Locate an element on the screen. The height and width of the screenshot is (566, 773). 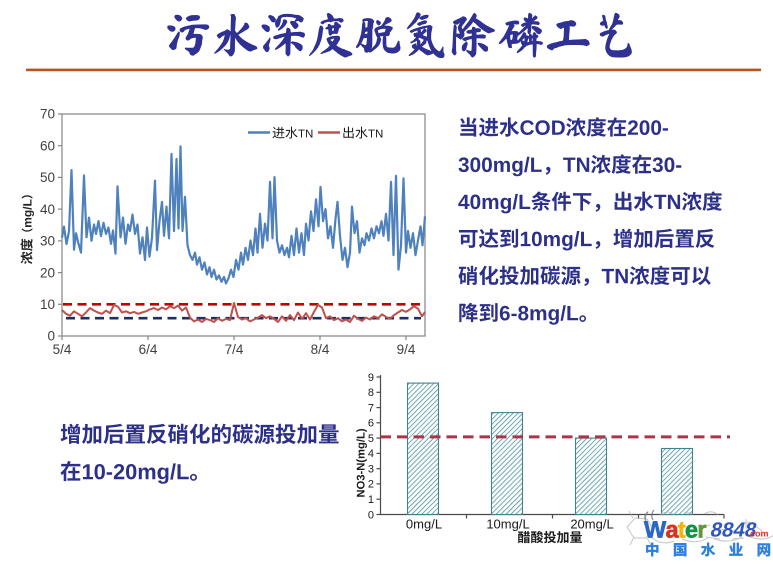
svg-text: 4 is located at coordinates (371, 454).